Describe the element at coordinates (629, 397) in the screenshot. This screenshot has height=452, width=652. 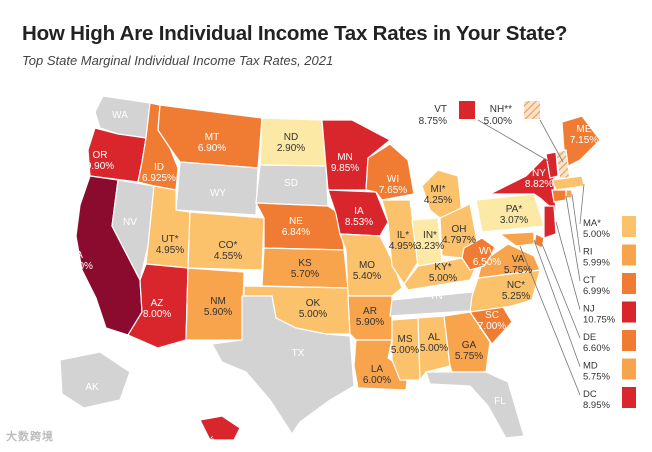
I see `callout-swatch-dc` at that location.